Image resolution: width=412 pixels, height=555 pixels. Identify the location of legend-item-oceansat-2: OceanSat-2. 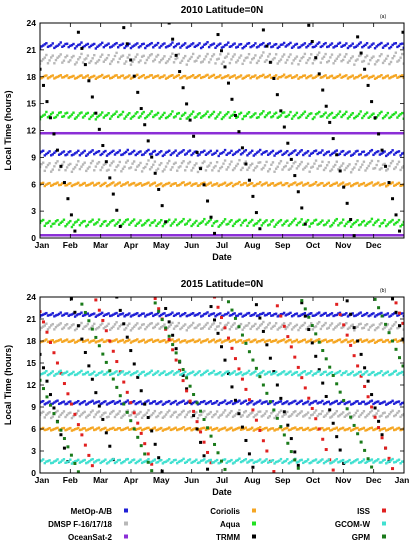
(98, 537).